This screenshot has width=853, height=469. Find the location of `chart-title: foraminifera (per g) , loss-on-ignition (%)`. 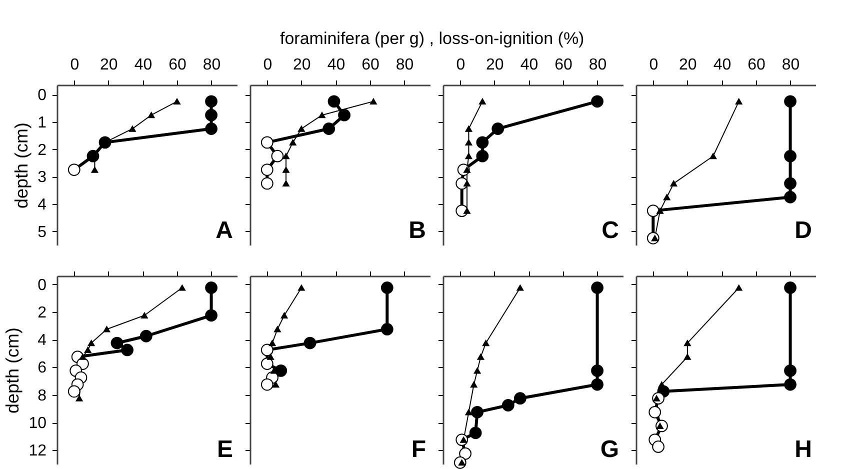

chart-title: foraminifera (per g) , loss-on-ignition (%) is located at coordinates (432, 38).